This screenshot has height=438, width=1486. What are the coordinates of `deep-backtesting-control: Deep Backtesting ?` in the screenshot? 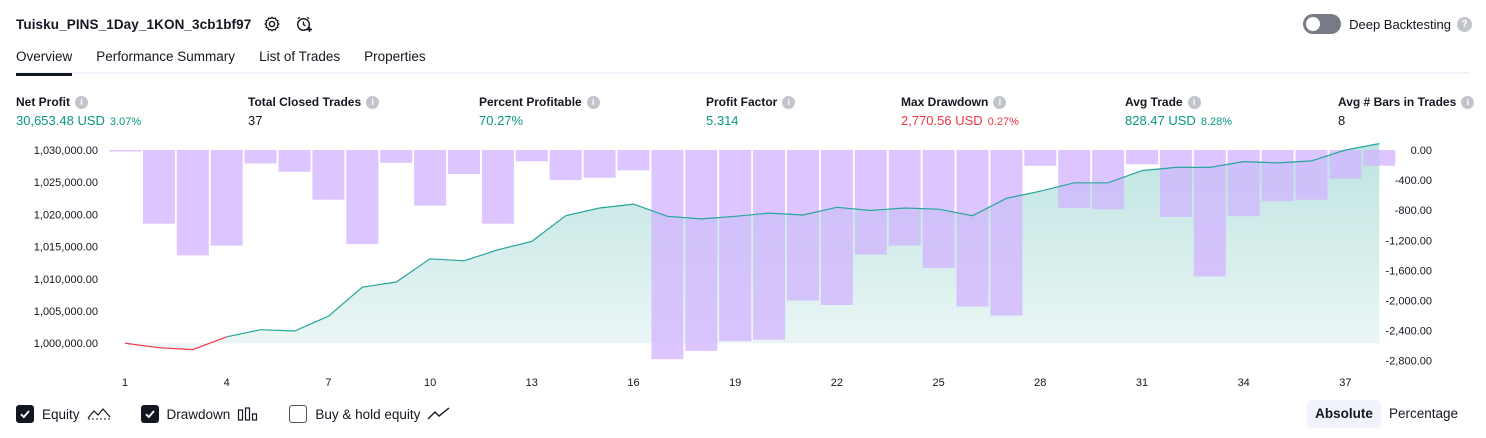 It's located at (1387, 24).